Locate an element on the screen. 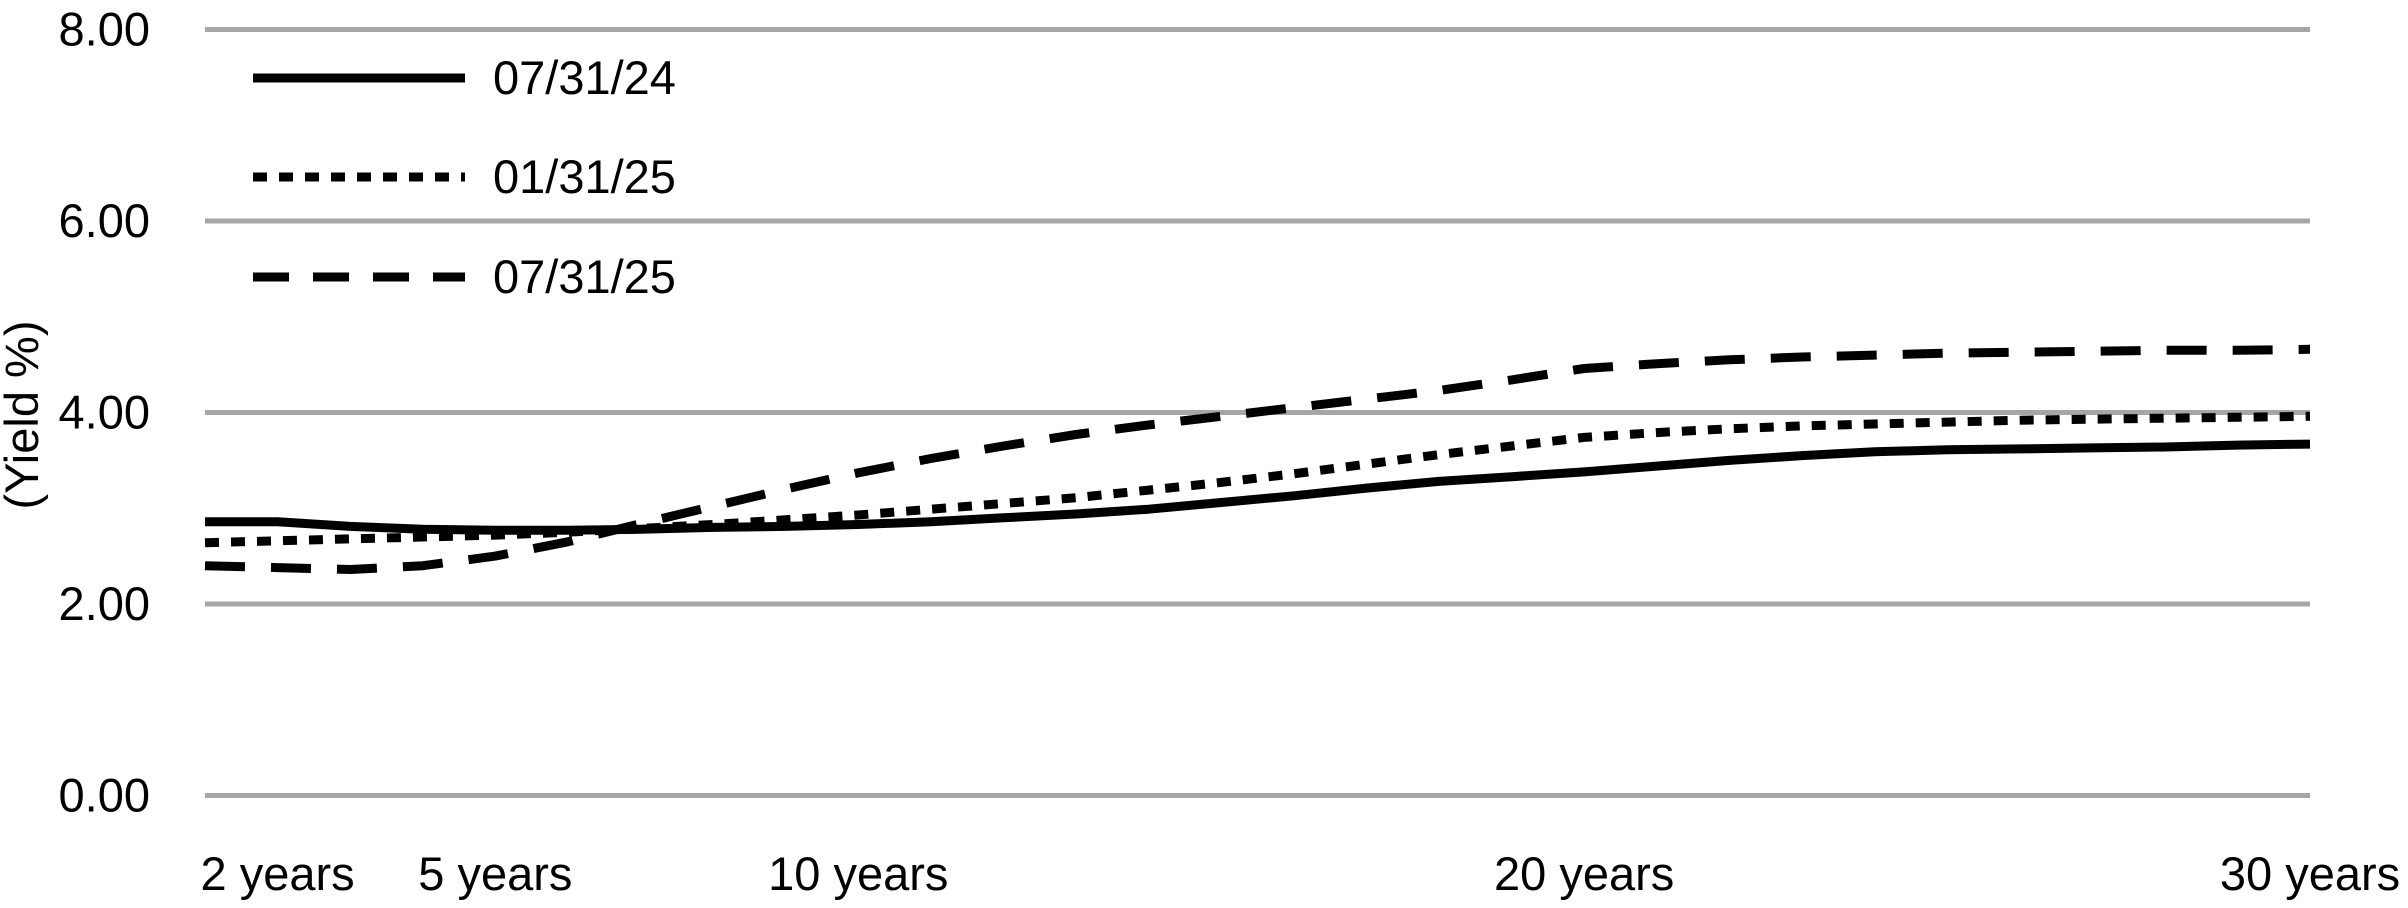 Image resolution: width=2408 pixels, height=908 pixels. x-tick-label: 2 years is located at coordinates (278, 873).